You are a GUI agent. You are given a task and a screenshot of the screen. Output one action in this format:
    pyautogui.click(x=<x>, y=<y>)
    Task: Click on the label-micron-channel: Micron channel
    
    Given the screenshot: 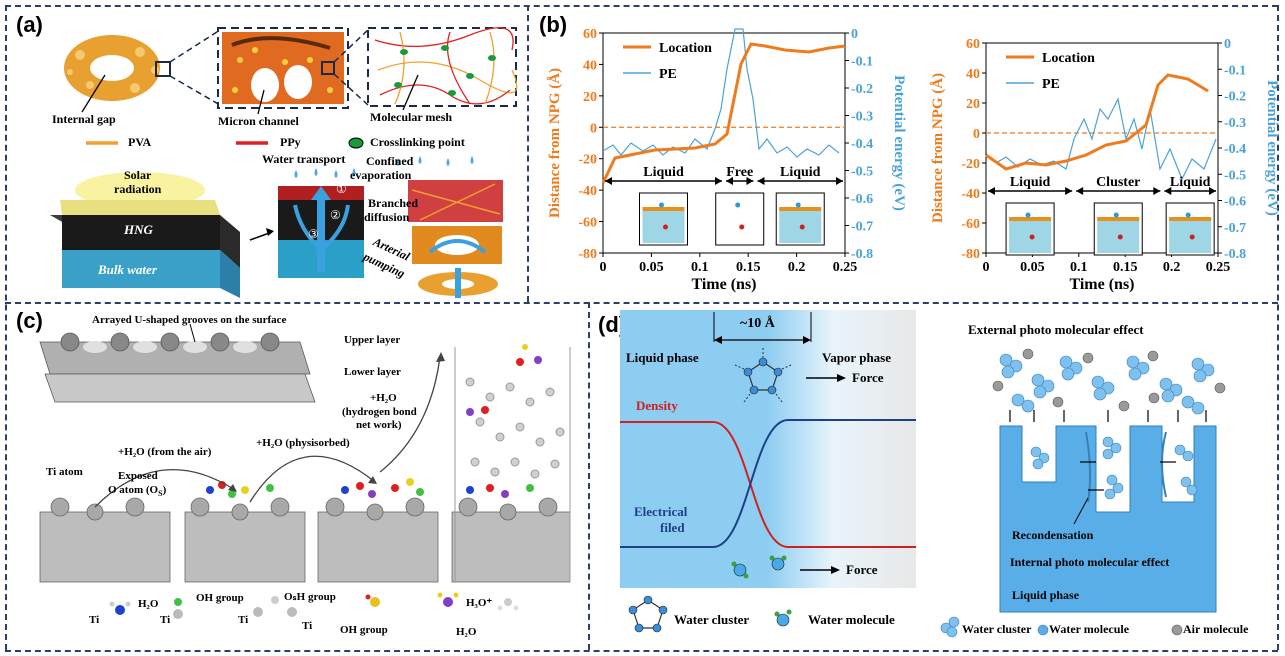 What is the action you would take?
    pyautogui.click(x=258, y=121)
    